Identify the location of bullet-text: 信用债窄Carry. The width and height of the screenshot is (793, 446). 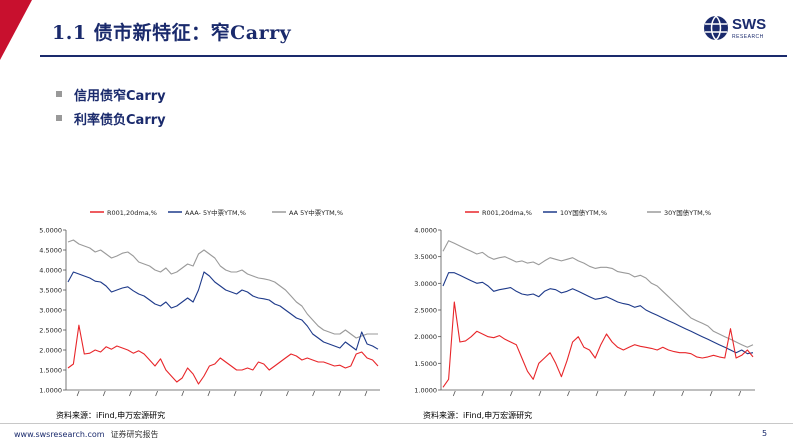
(120, 96).